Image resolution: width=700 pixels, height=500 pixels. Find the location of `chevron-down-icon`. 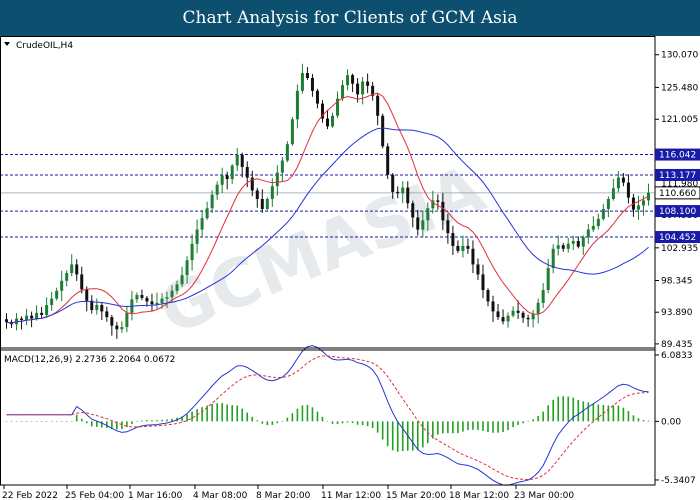

chevron-down-icon is located at coordinates (7, 44).